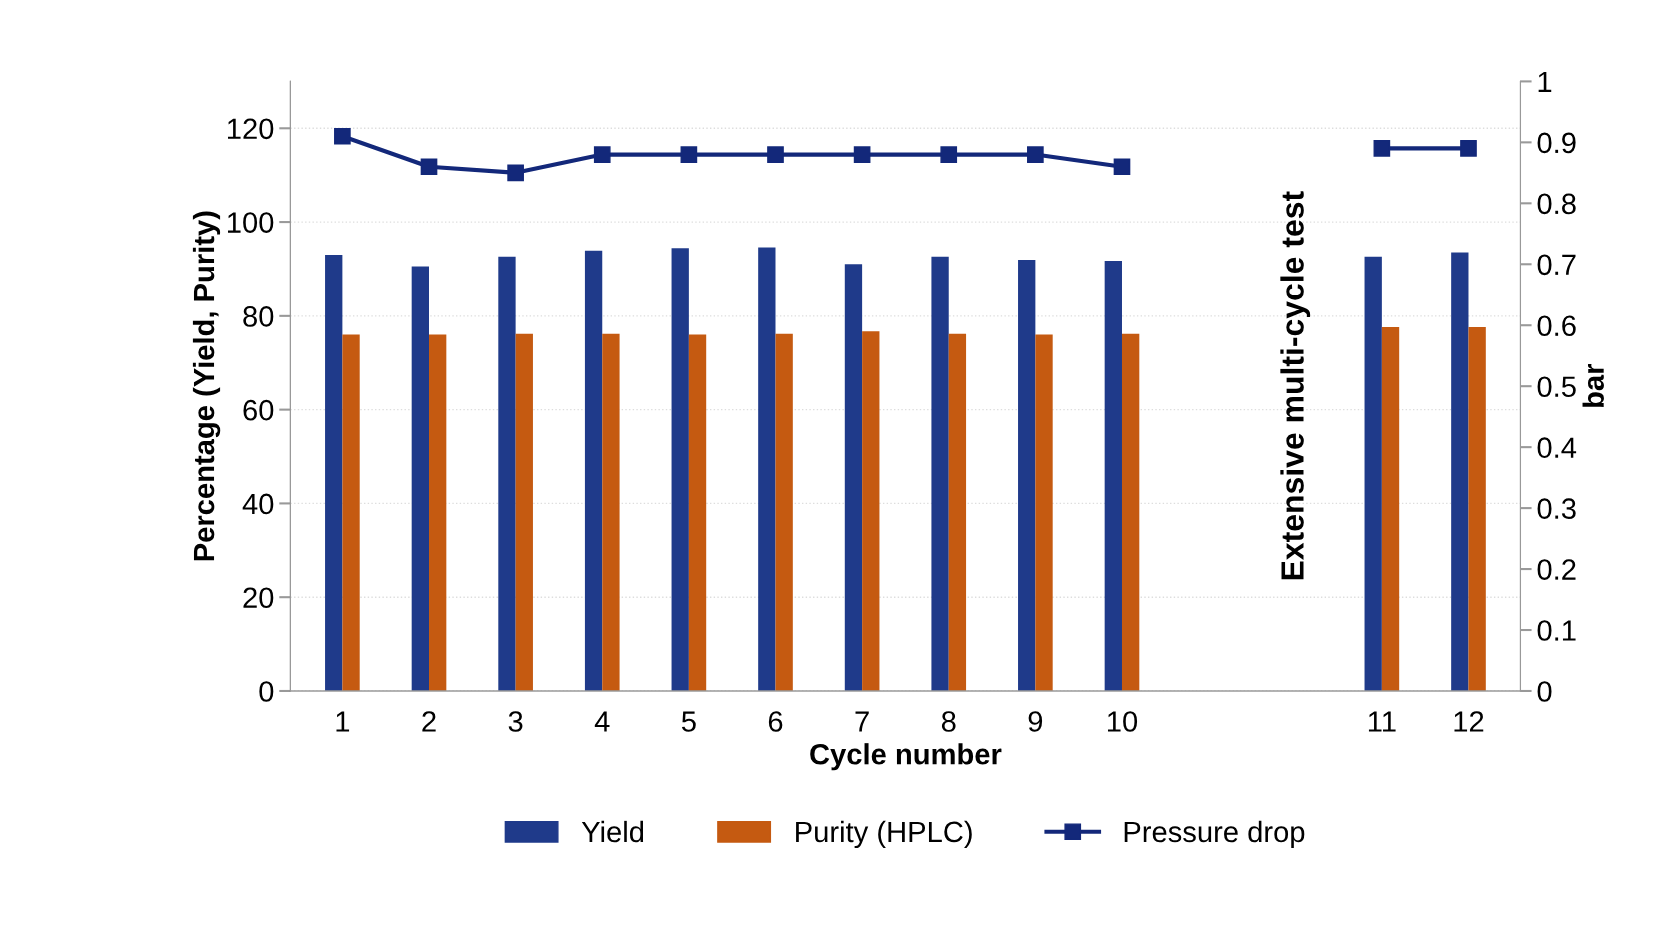  What do you see at coordinates (775, 721) in the screenshot?
I see `x-tick-label: 6` at bounding box center [775, 721].